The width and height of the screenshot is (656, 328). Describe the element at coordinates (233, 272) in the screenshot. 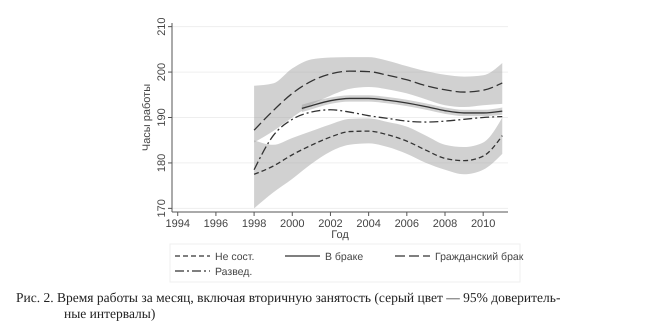

I see `legend-label: Развед.` at that location.